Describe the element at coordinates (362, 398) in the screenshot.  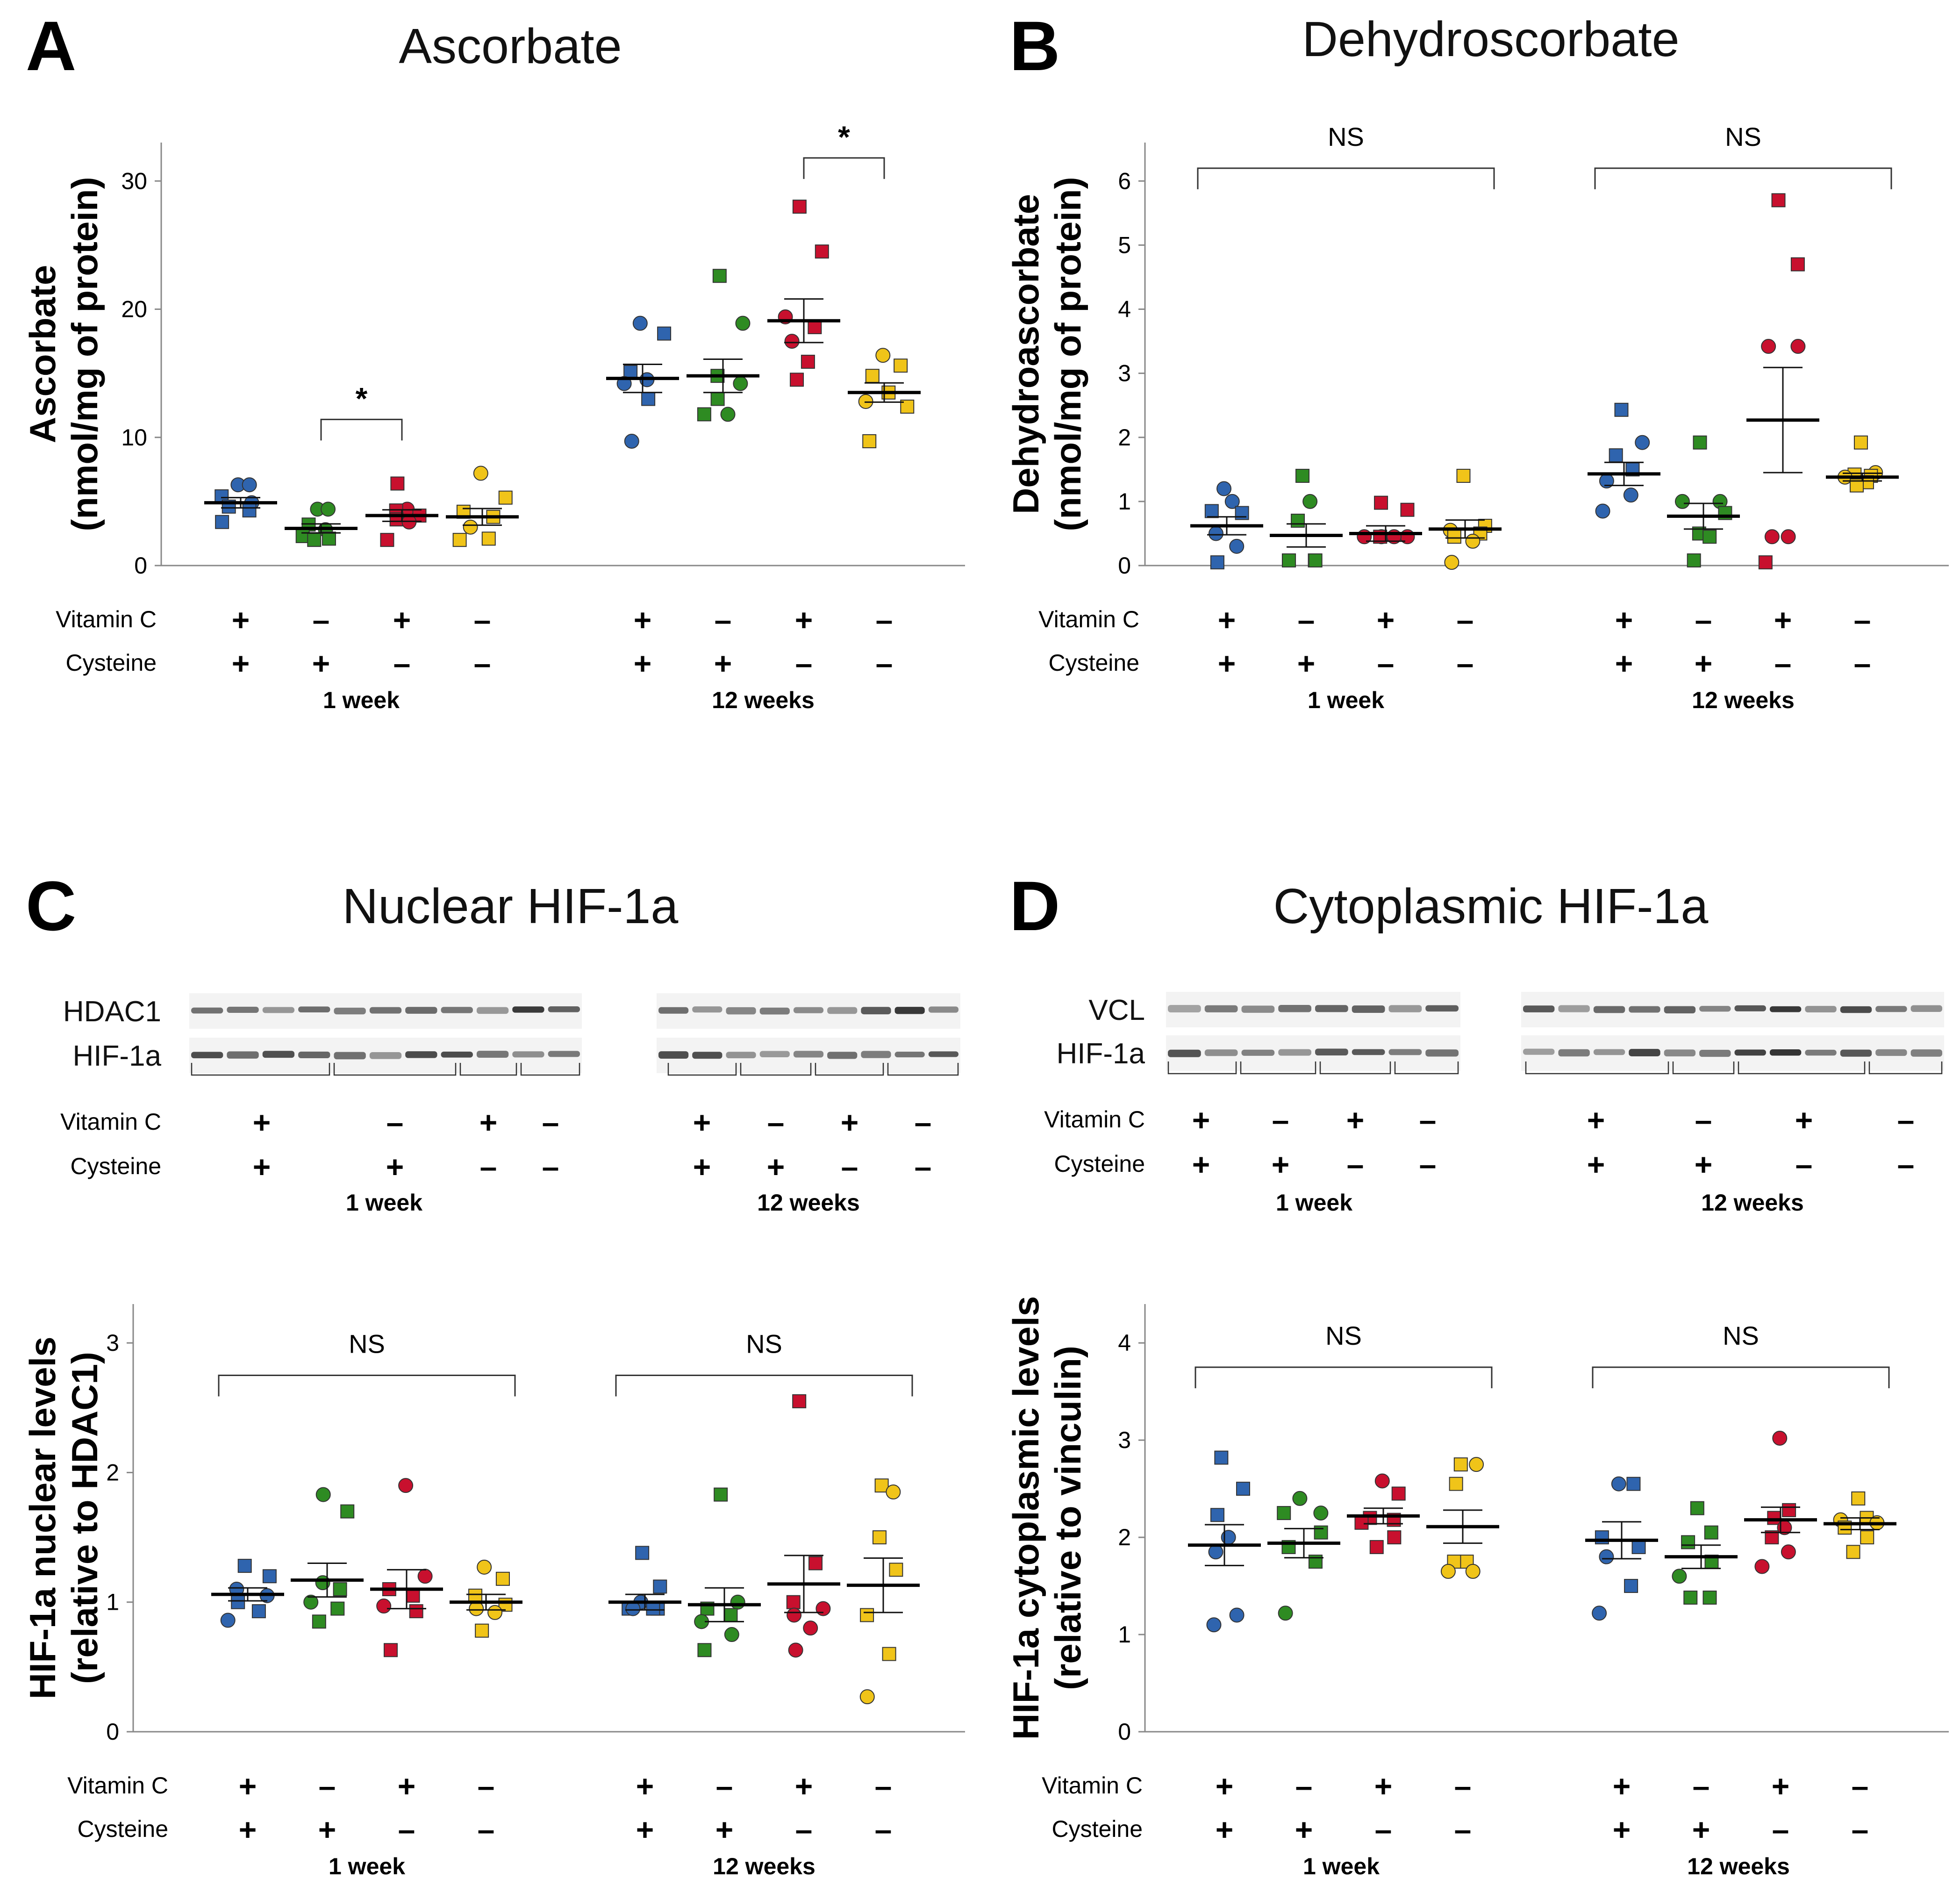
I see `significance-star: *` at that location.